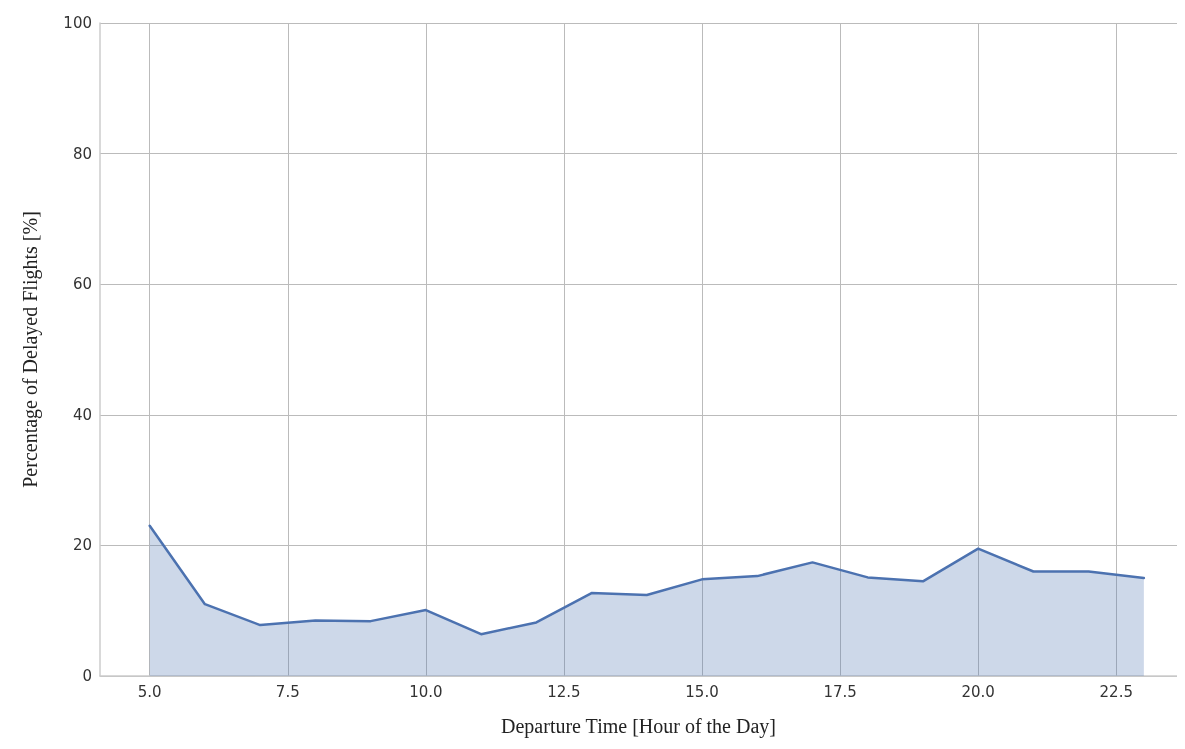 The image size is (1185, 749). Describe the element at coordinates (82, 414) in the screenshot. I see `y-tick-label: 40` at that location.